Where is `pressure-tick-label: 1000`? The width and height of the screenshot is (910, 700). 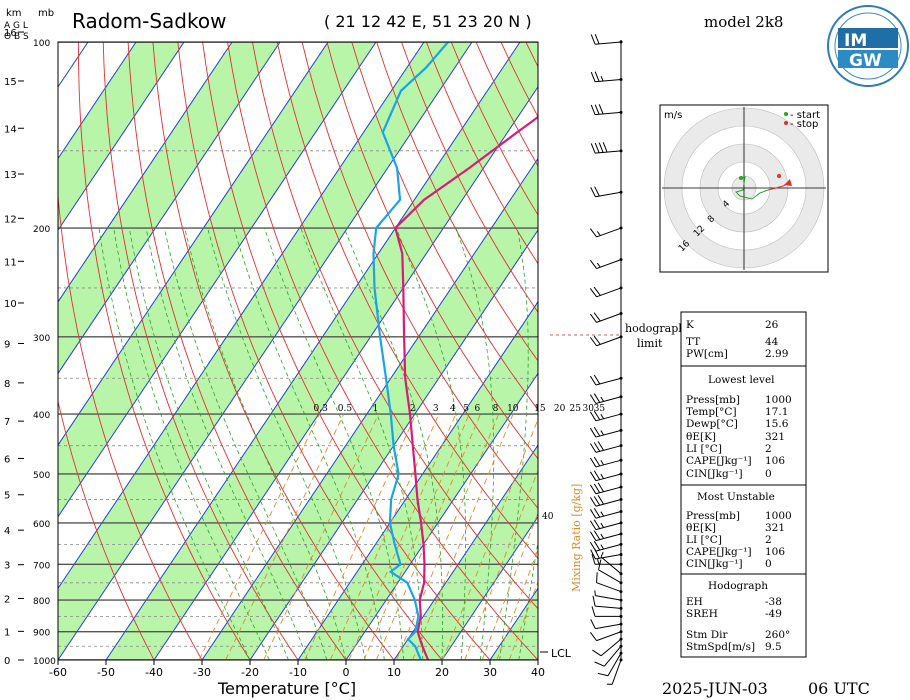 pressure-tick-label: 1000 is located at coordinates (44, 662).